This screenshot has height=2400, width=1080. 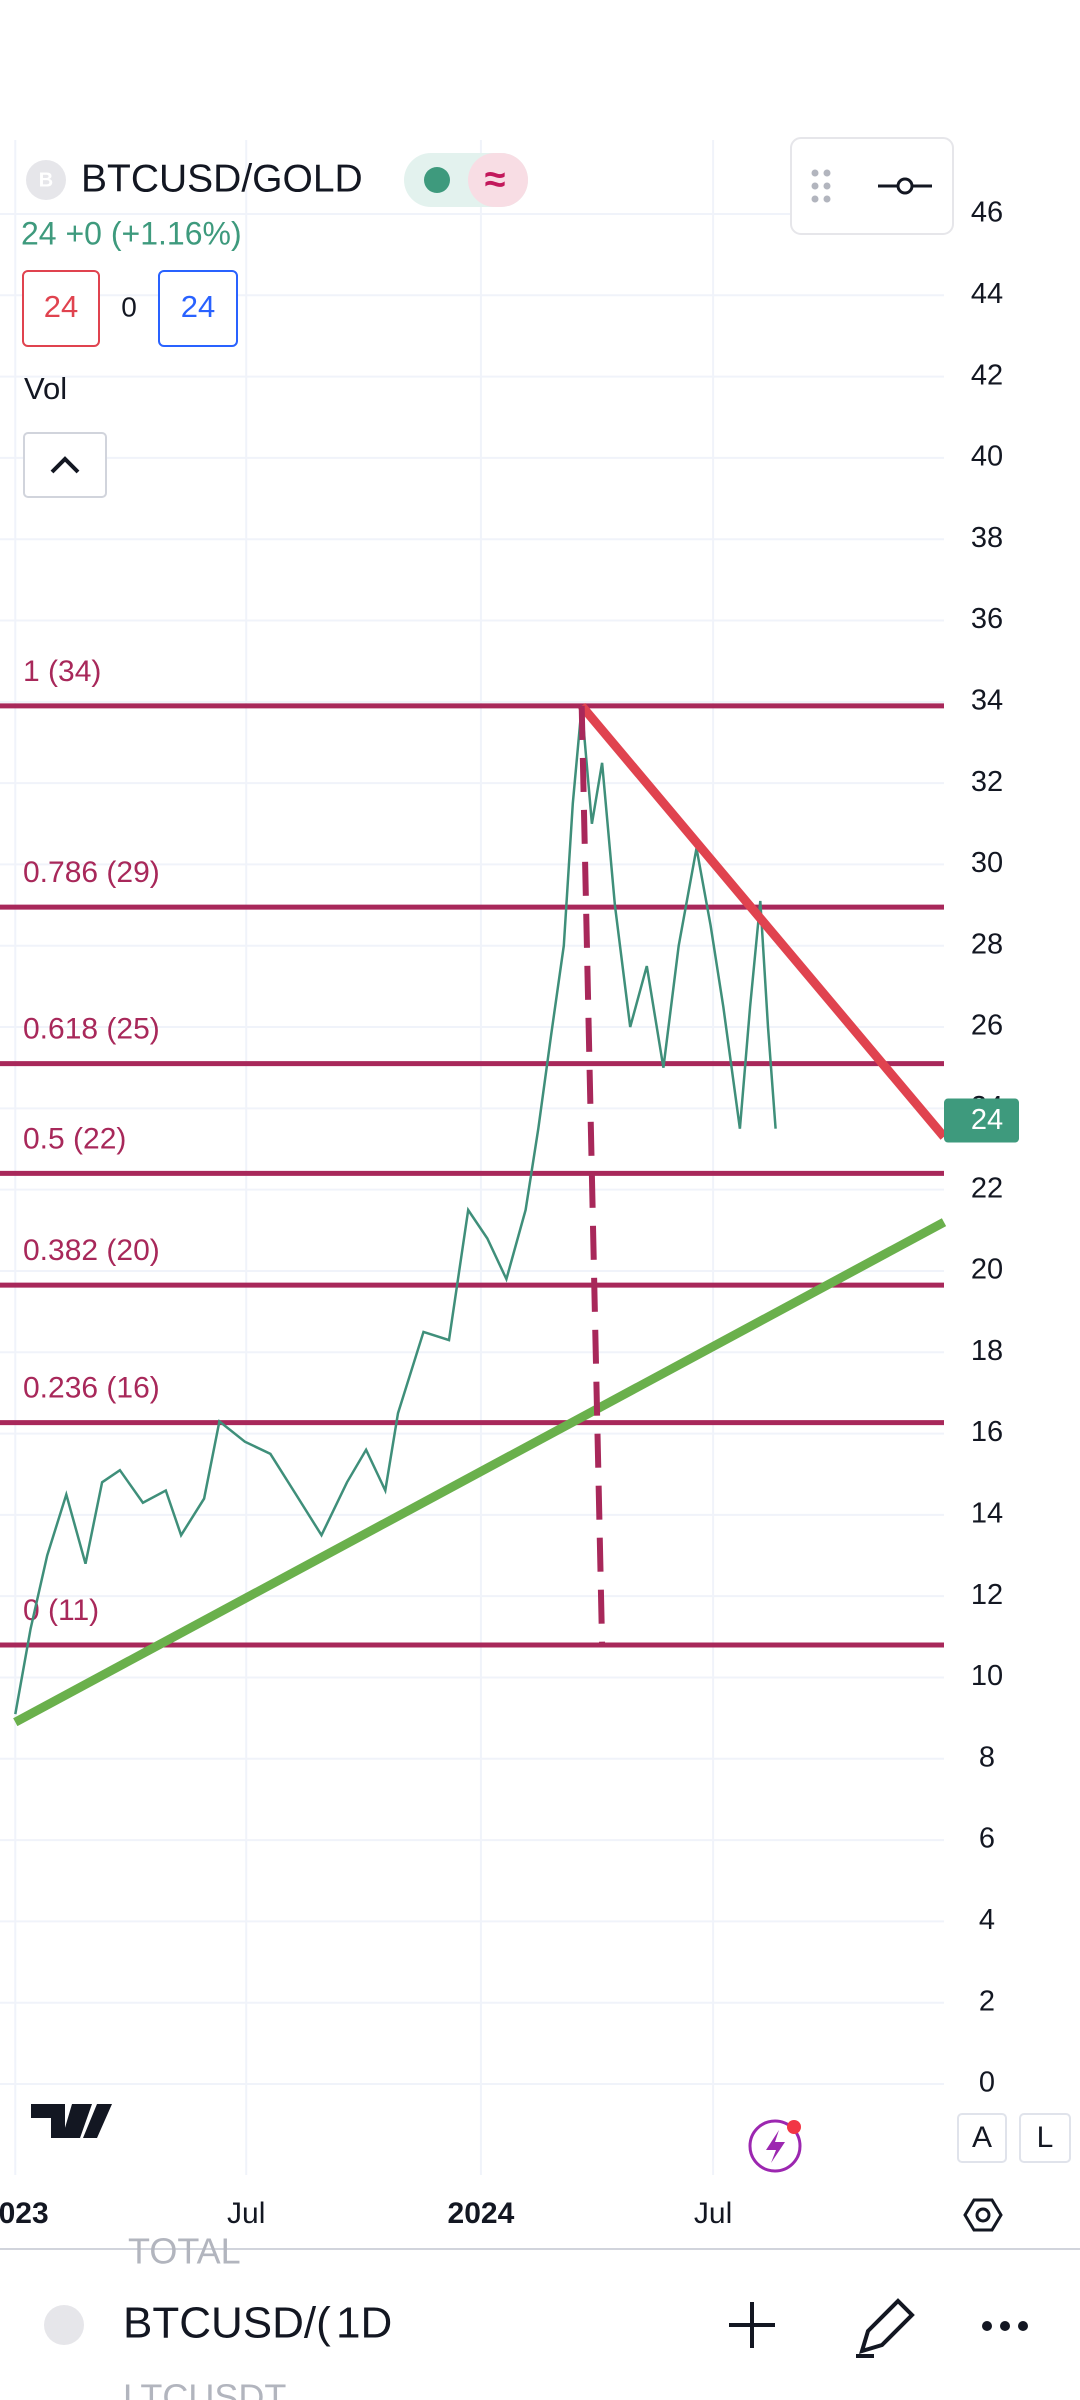 I want to click on y-tick-label: 4, so click(x=987, y=1920).